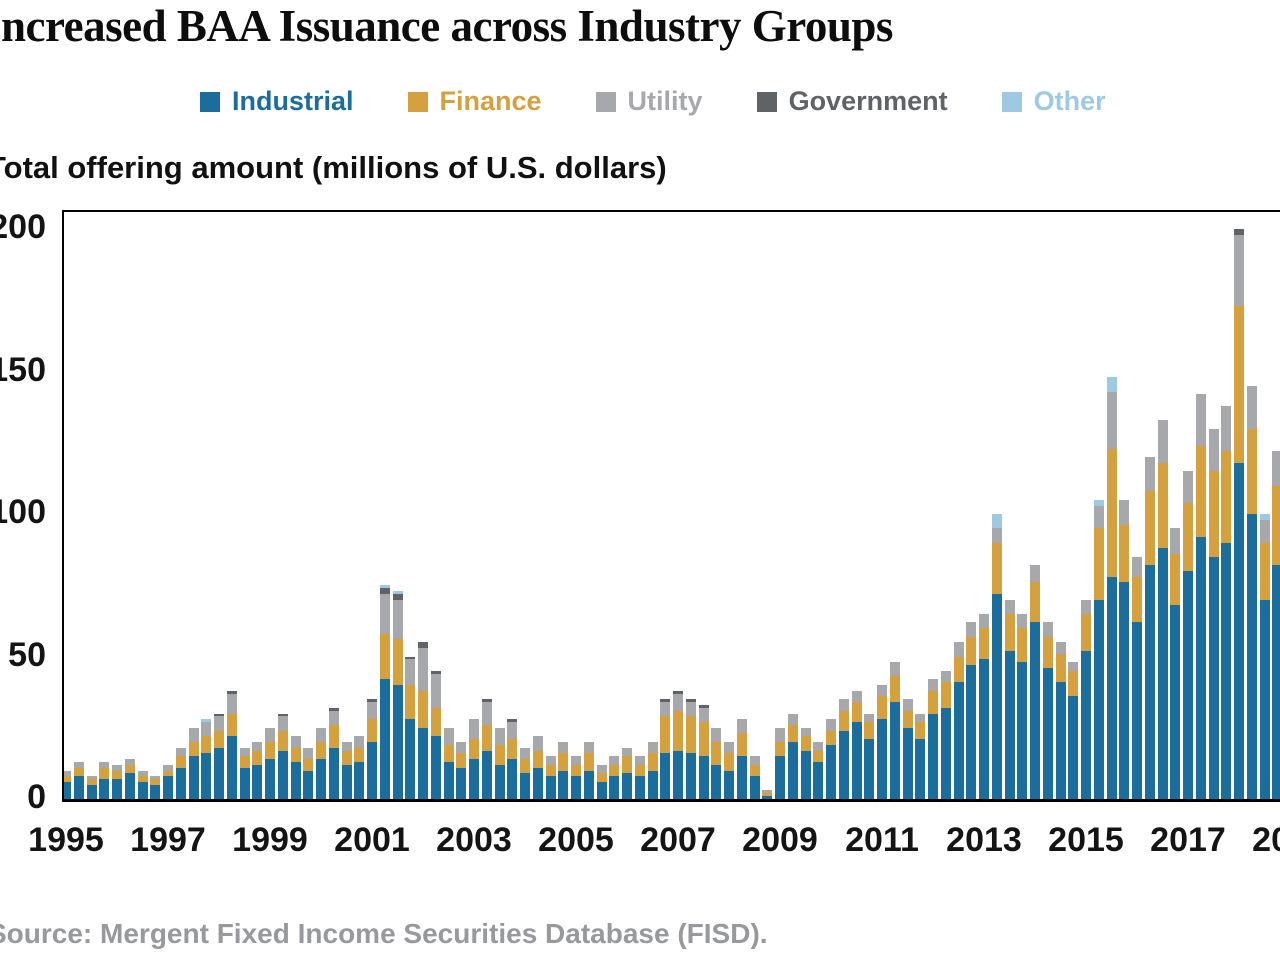  Describe the element at coordinates (372, 749) in the screenshot. I see `bar-2001Q1` at that location.